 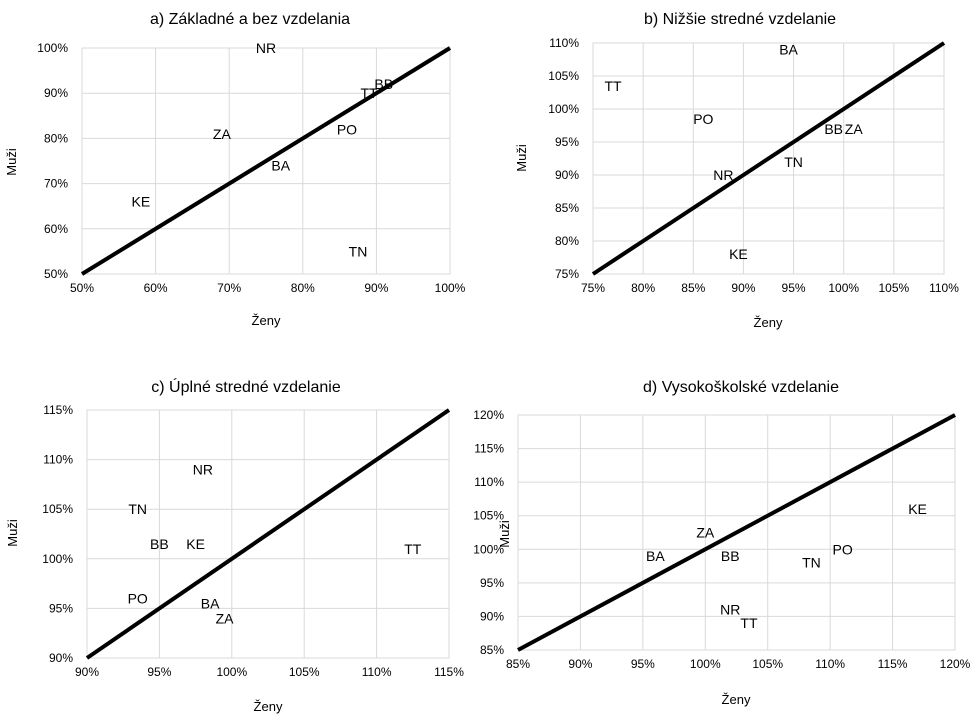 I want to click on chart-title: b) Nižšie stredné vzdelanie, so click(x=740, y=19).